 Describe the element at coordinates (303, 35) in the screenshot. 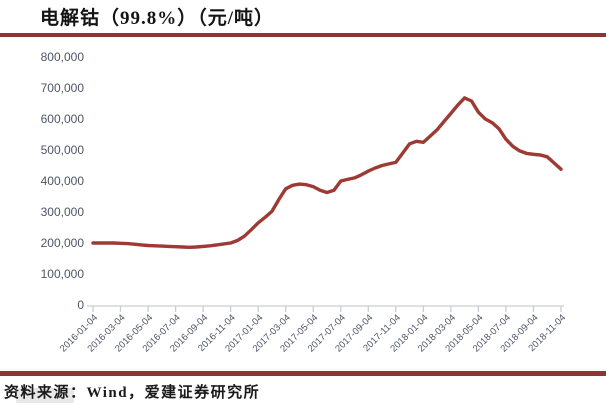

I see `top-divider-rule` at that location.